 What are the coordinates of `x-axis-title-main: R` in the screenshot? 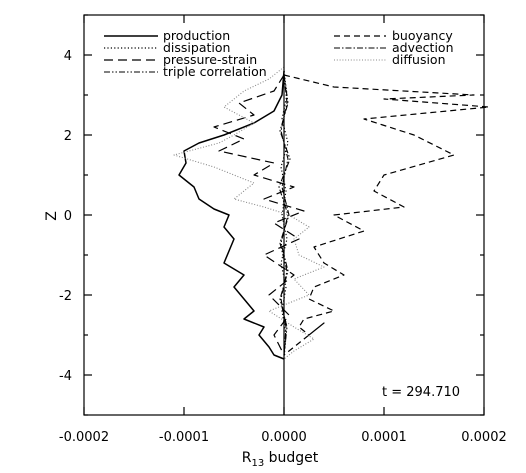 It's located at (247, 458).